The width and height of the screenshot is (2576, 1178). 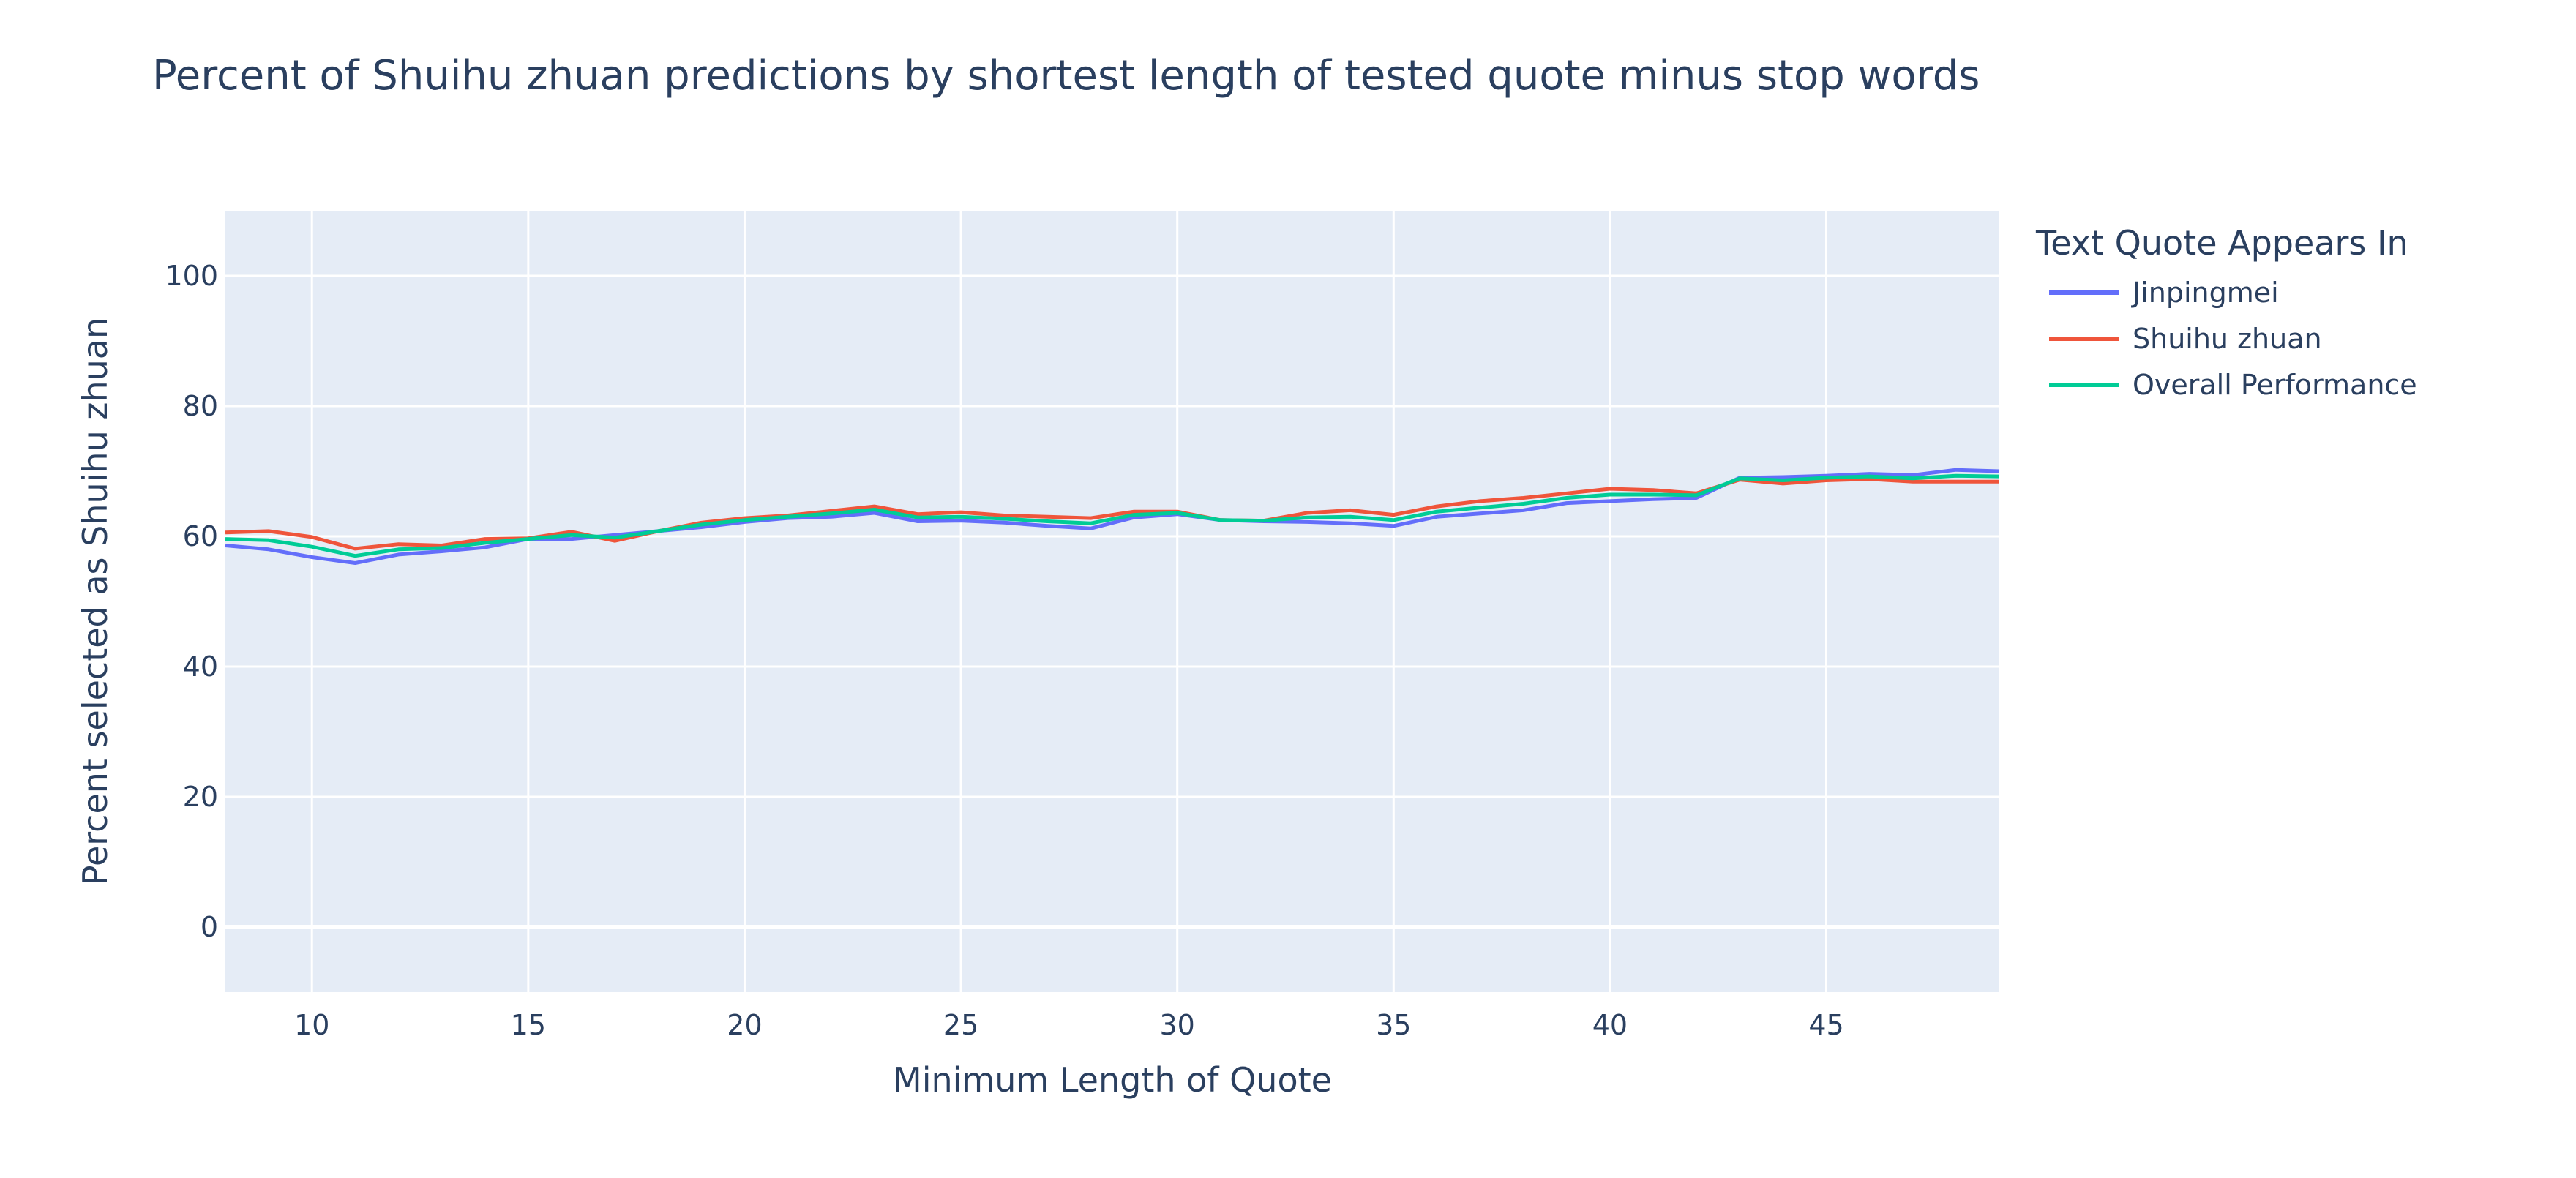 What do you see at coordinates (2227, 339) in the screenshot?
I see `legend-label: Shuihu zhuan` at bounding box center [2227, 339].